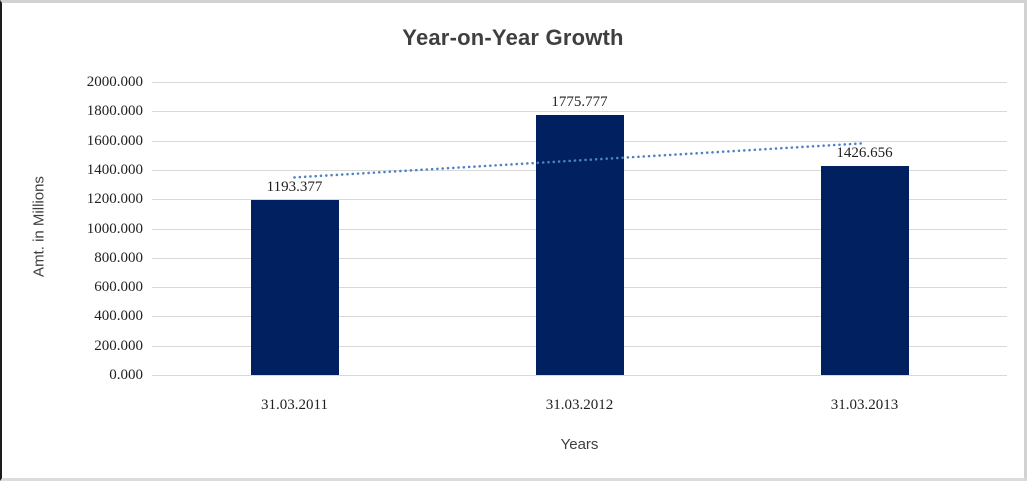 The height and width of the screenshot is (481, 1027). What do you see at coordinates (114, 228) in the screenshot?
I see `y-tick-label: 1000.000` at bounding box center [114, 228].